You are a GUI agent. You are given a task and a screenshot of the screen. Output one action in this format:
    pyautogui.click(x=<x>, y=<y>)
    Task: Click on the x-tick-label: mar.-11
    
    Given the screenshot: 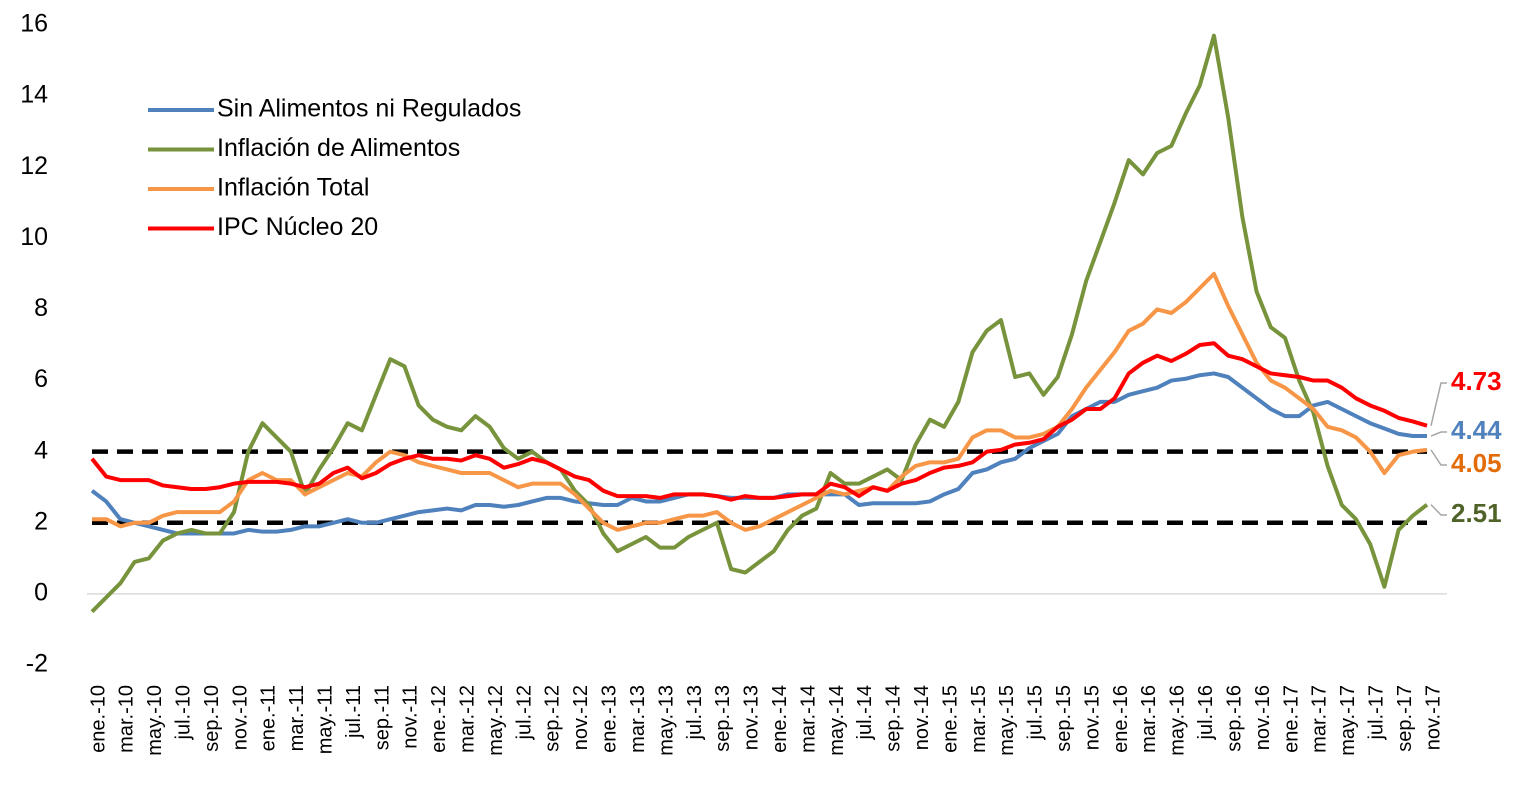 What is the action you would take?
    pyautogui.click(x=297, y=718)
    